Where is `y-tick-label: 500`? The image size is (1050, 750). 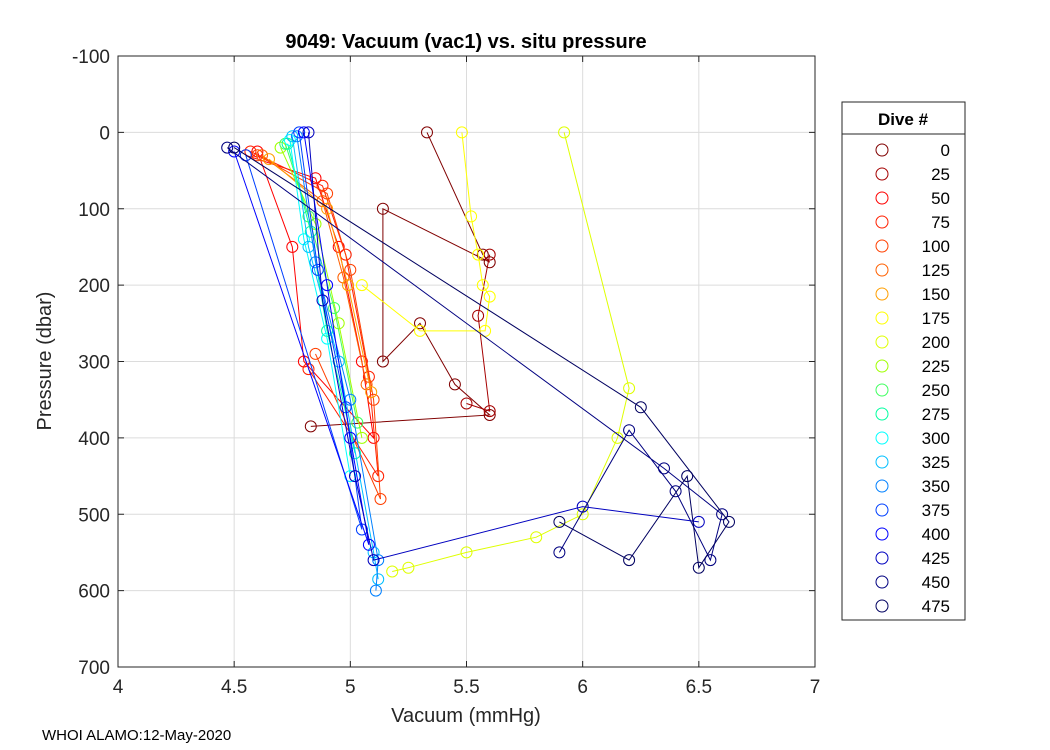 y-tick-label: 500 is located at coordinates (94, 515).